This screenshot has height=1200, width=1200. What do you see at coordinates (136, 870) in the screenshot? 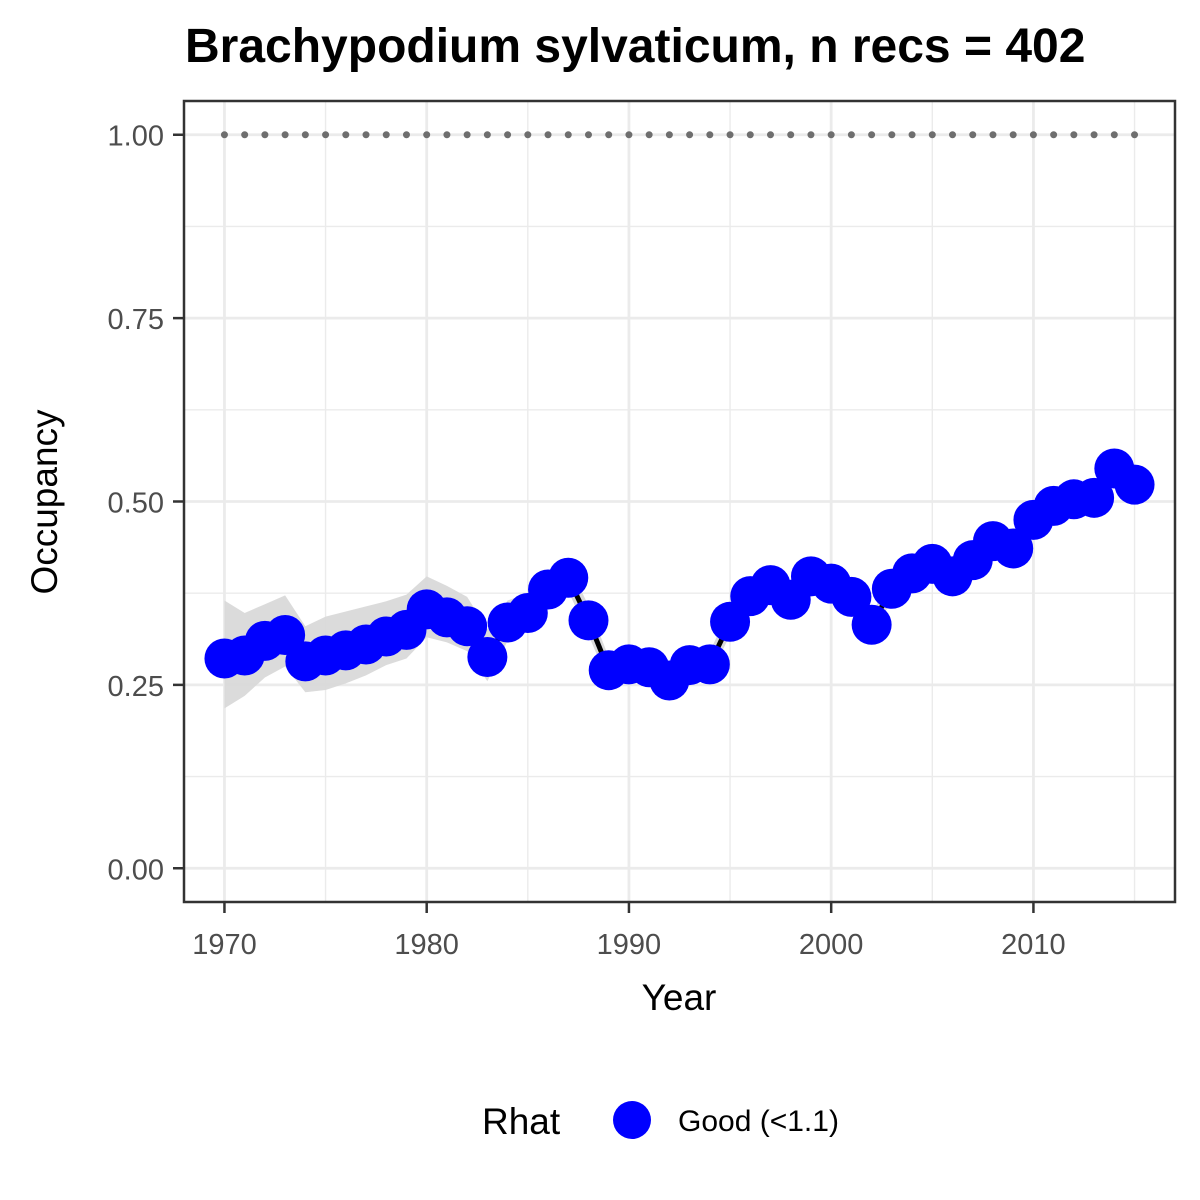
I see `y-tick-label: 0.00` at bounding box center [136, 870].